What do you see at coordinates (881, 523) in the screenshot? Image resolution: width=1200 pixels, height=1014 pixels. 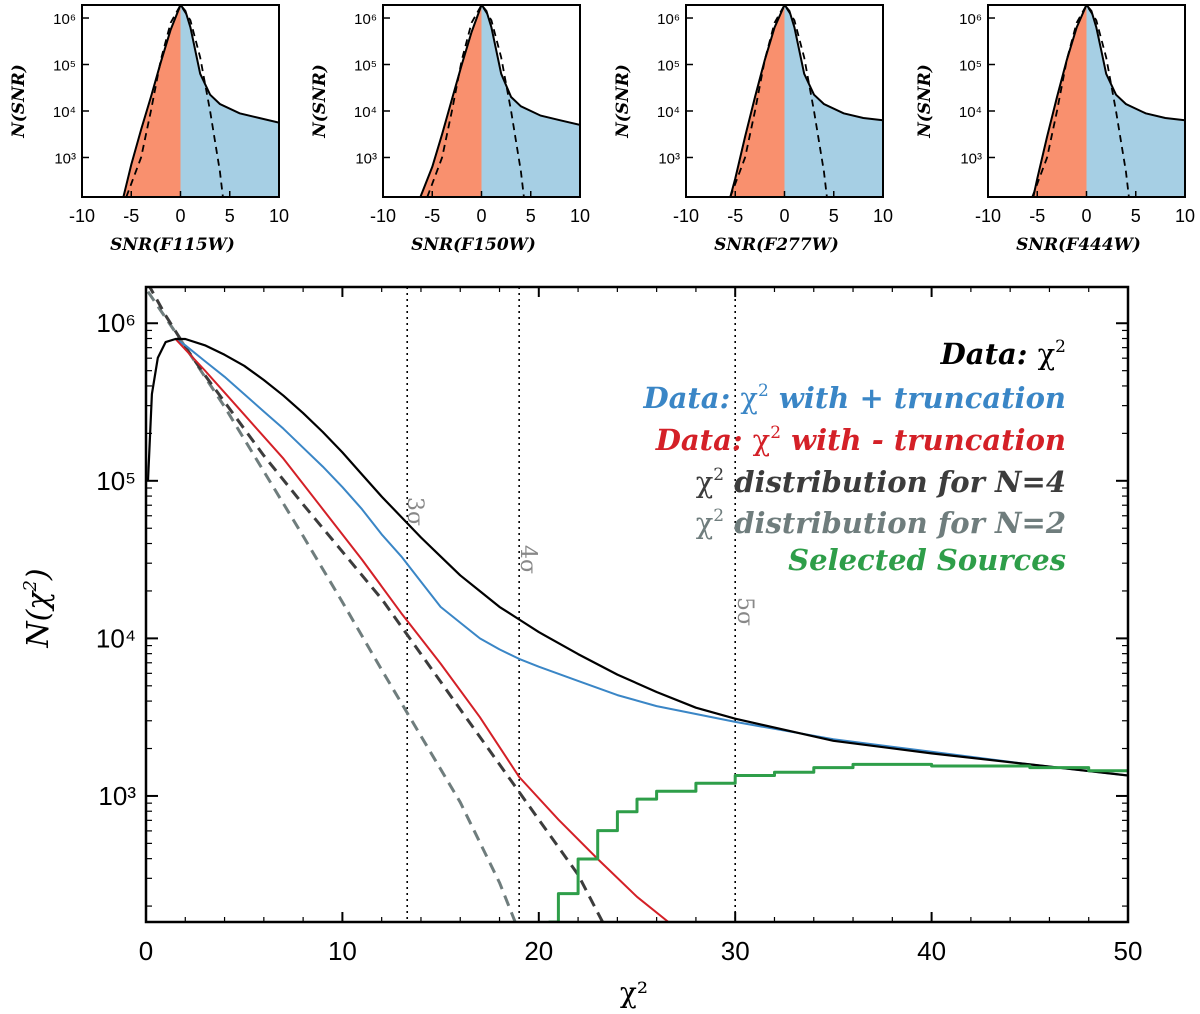 I see `legend-entry-5: χ2 distribution for N=2` at bounding box center [881, 523].